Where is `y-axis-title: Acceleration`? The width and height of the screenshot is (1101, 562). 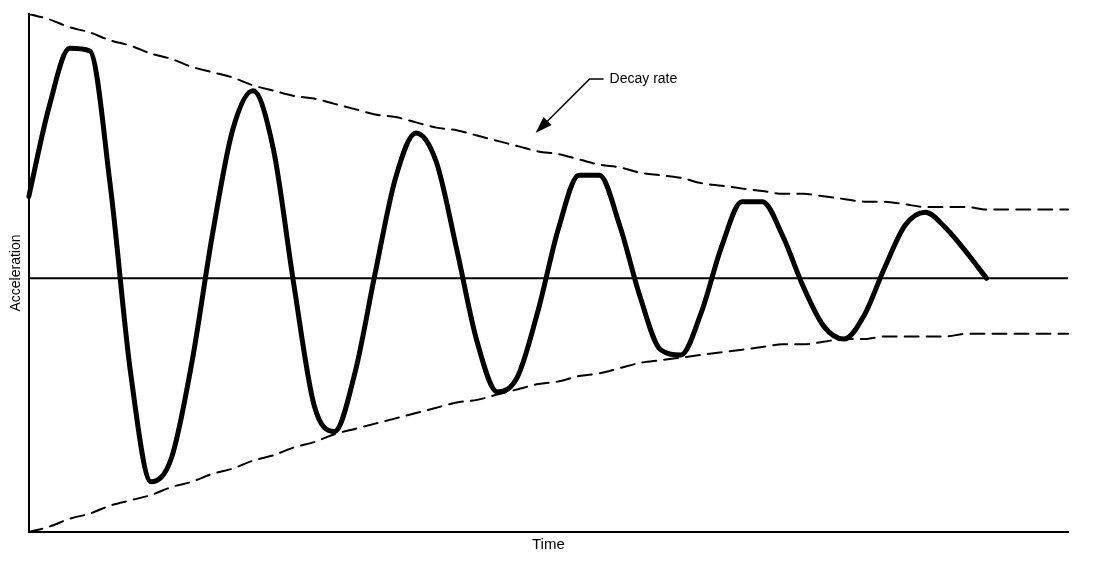 y-axis-title: Acceleration is located at coordinates (15, 273).